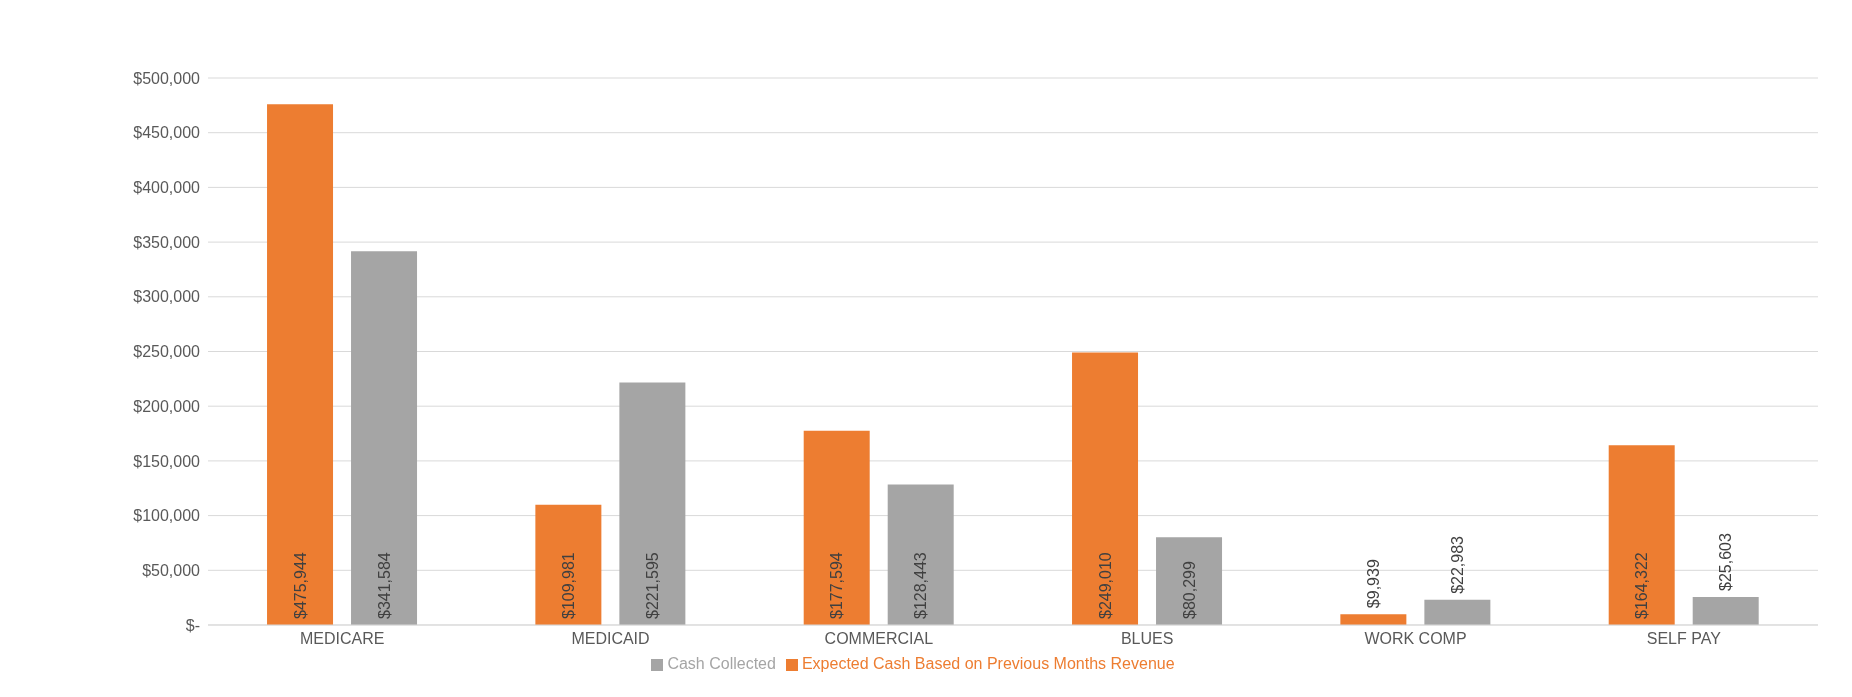 The width and height of the screenshot is (1852, 697). What do you see at coordinates (568, 585) in the screenshot?
I see `data-label: $109,981` at bounding box center [568, 585].